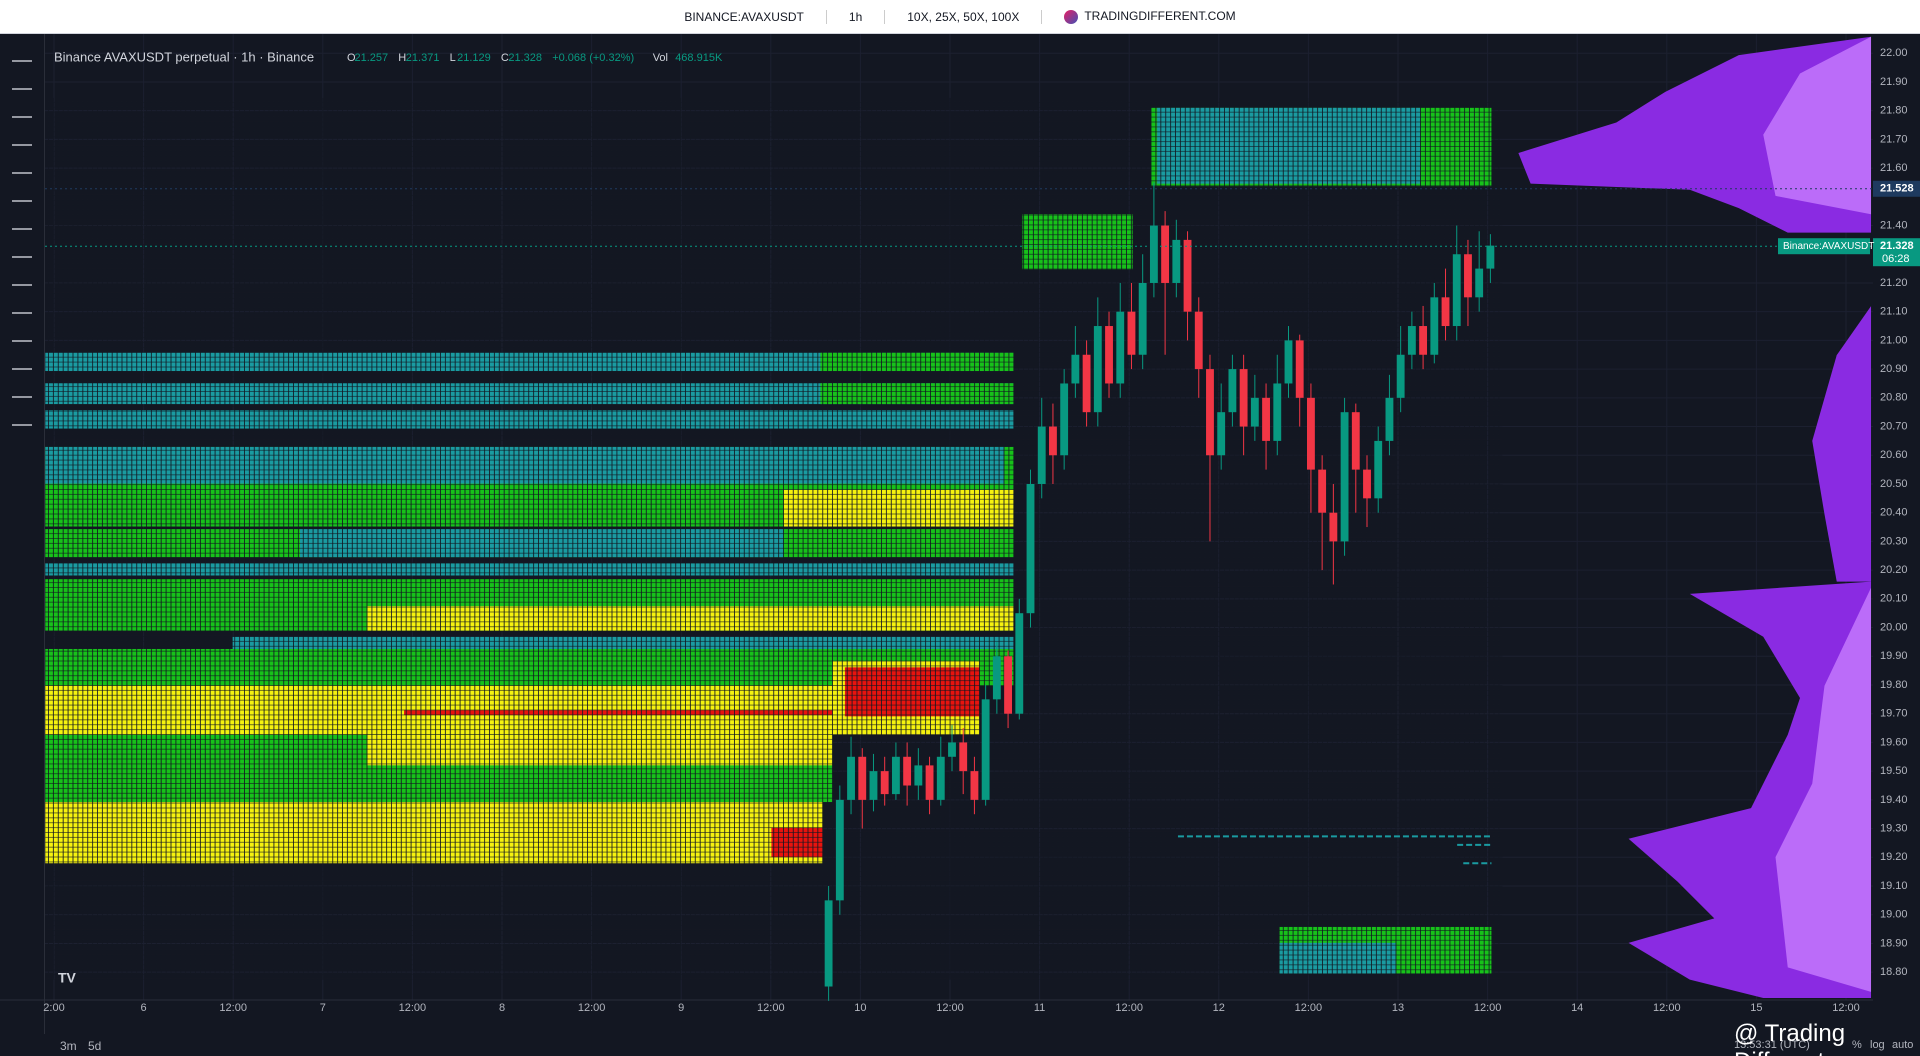 The image size is (1920, 1056). What do you see at coordinates (351, 58) in the screenshot?
I see `ohlc-key: O` at bounding box center [351, 58].